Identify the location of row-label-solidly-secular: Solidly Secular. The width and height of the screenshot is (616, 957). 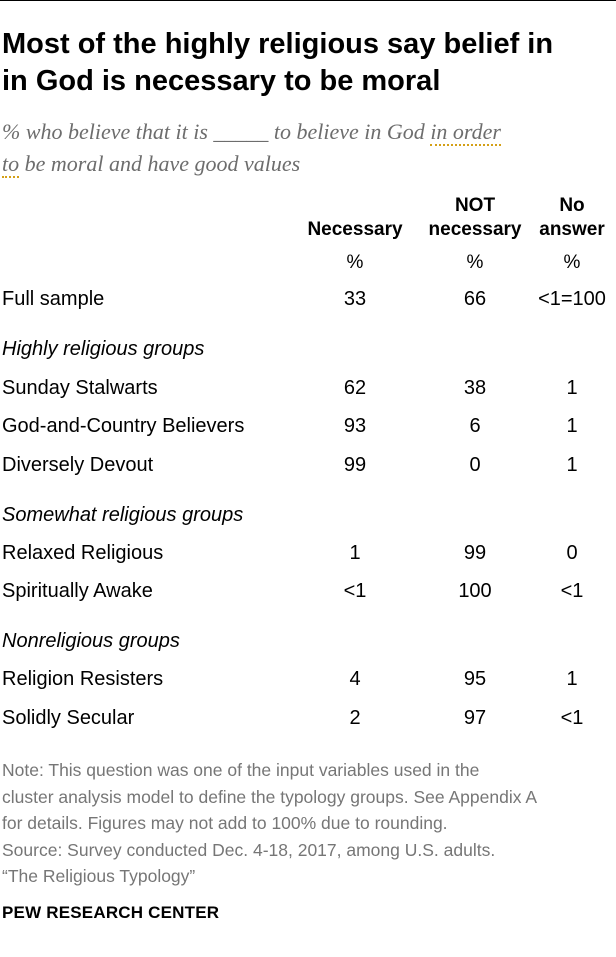
(68, 718).